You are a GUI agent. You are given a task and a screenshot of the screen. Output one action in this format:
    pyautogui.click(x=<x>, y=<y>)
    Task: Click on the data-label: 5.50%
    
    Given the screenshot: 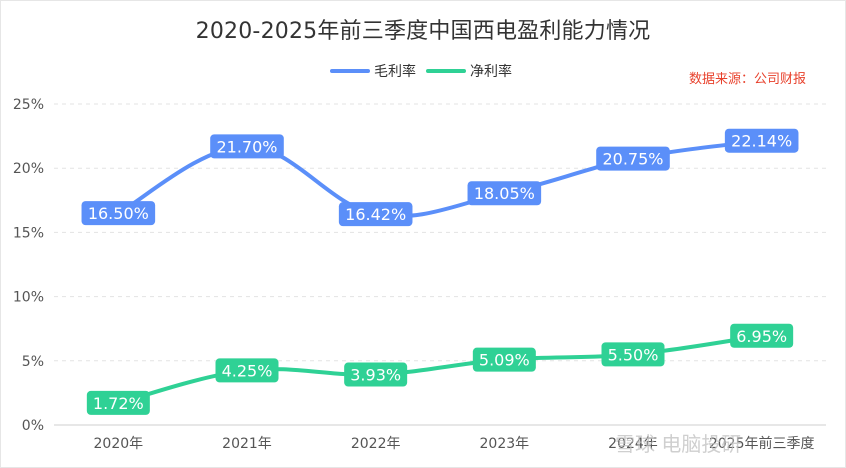 What is the action you would take?
    pyautogui.click(x=633, y=354)
    